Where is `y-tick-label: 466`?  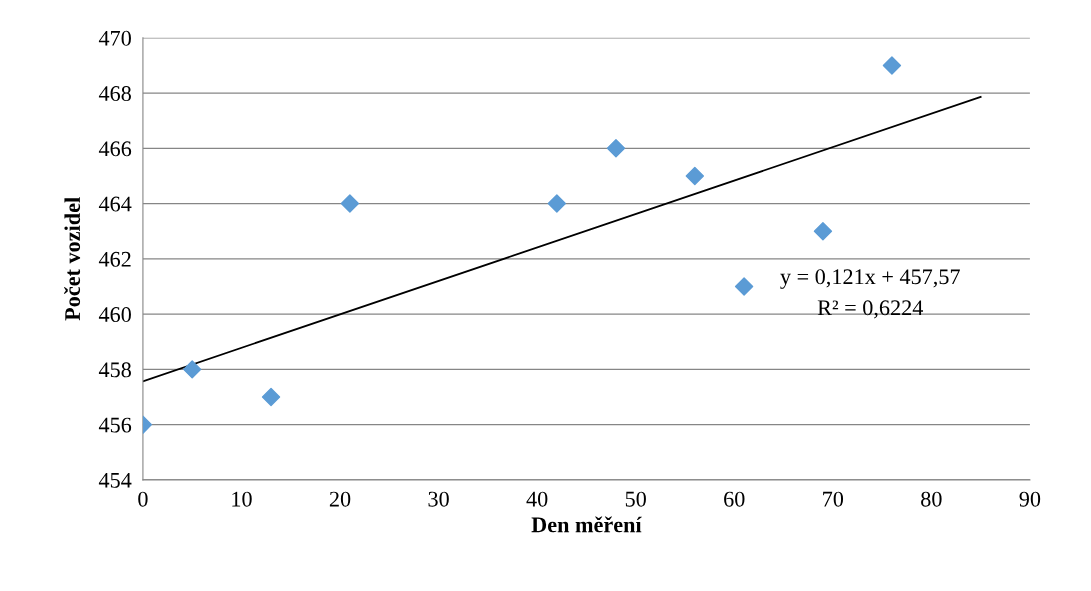
y-tick-label: 466 is located at coordinates (115, 149).